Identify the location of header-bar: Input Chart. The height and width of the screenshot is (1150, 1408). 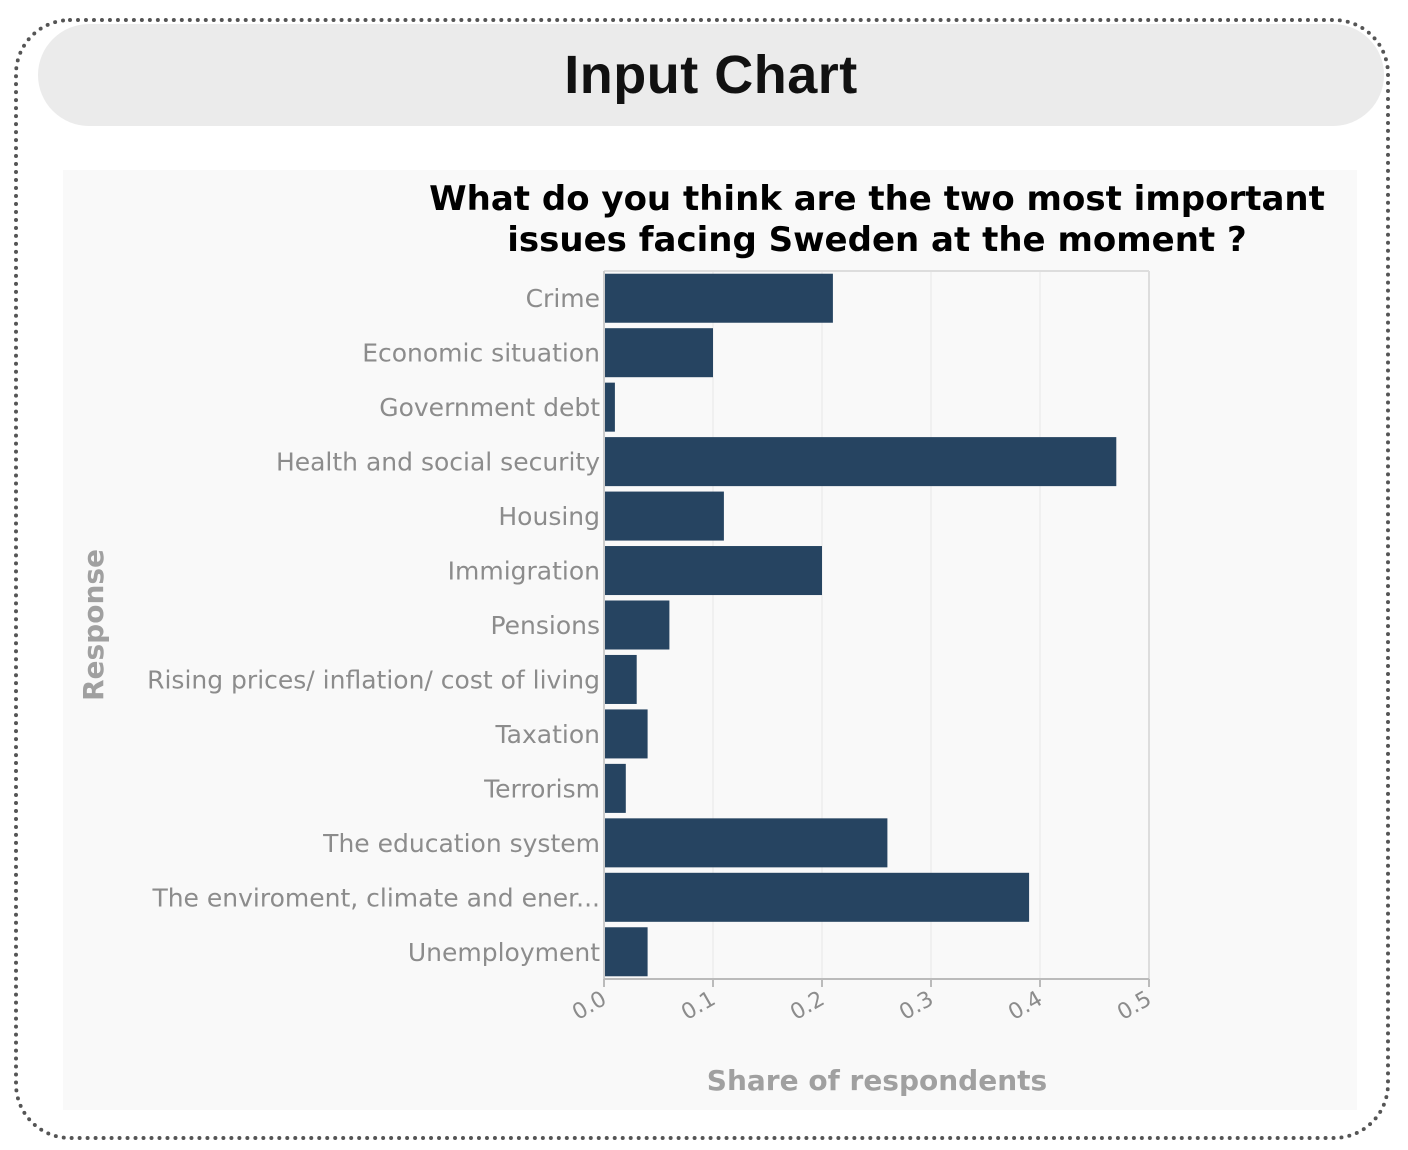
(711, 75).